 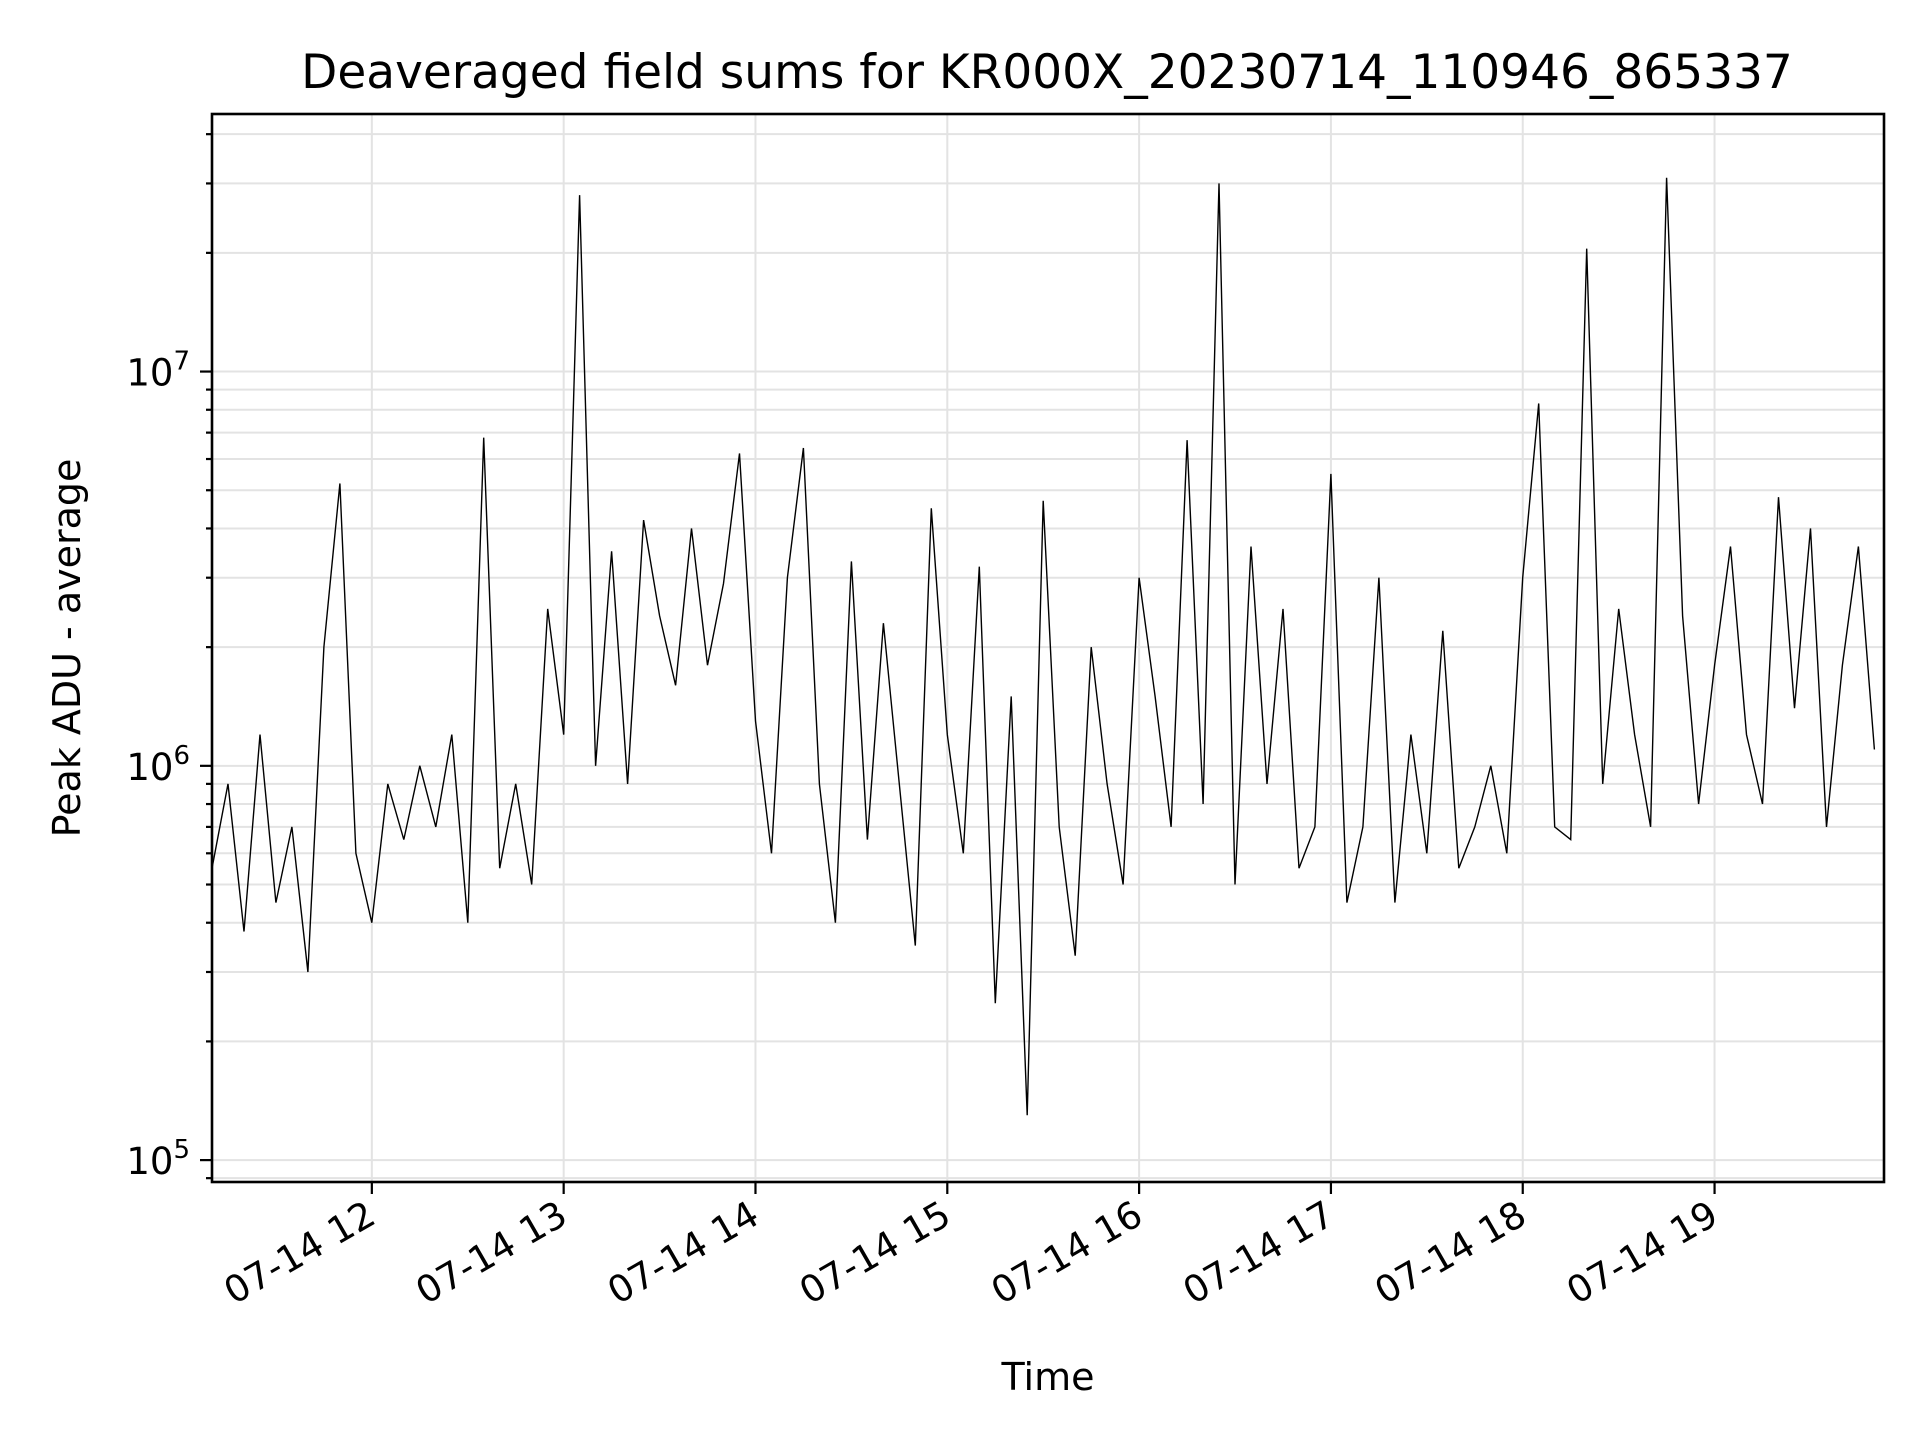 I want to click on y-axis: 105 106 107, so click(x=169, y=658).